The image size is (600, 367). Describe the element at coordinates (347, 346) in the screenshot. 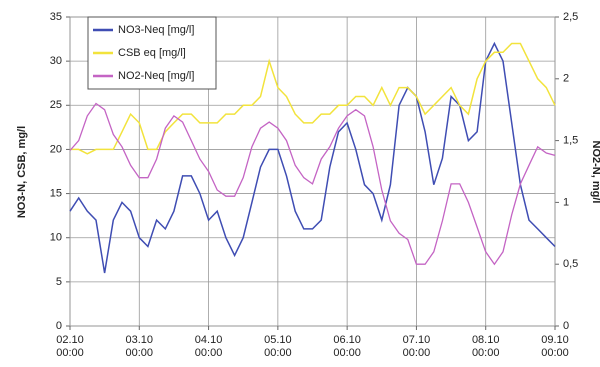

I see `x-tick-label: 06.10 00:00` at that location.